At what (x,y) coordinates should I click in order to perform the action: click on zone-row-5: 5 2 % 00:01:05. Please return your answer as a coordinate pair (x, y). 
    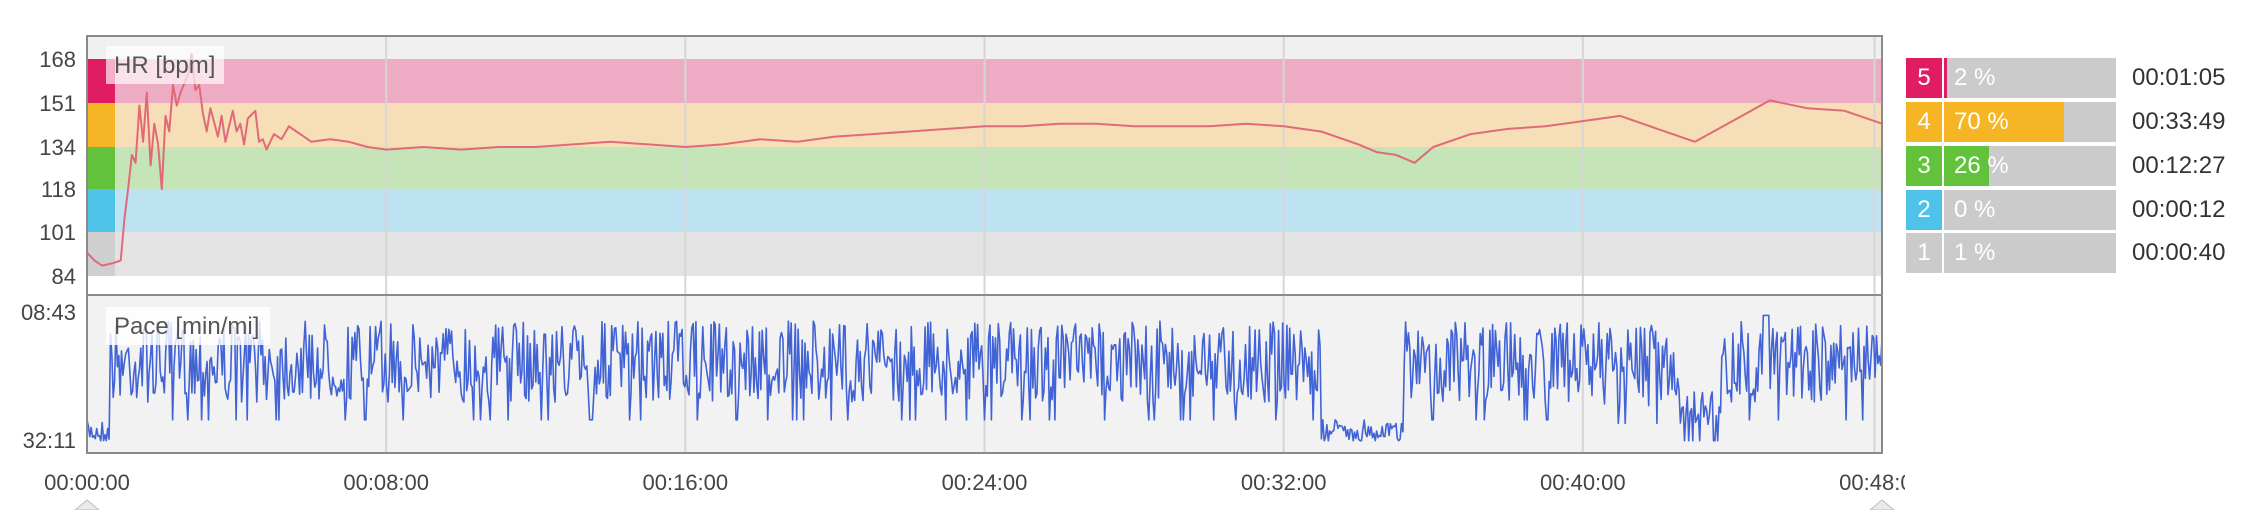
    Looking at the image, I should click on (2075, 78).